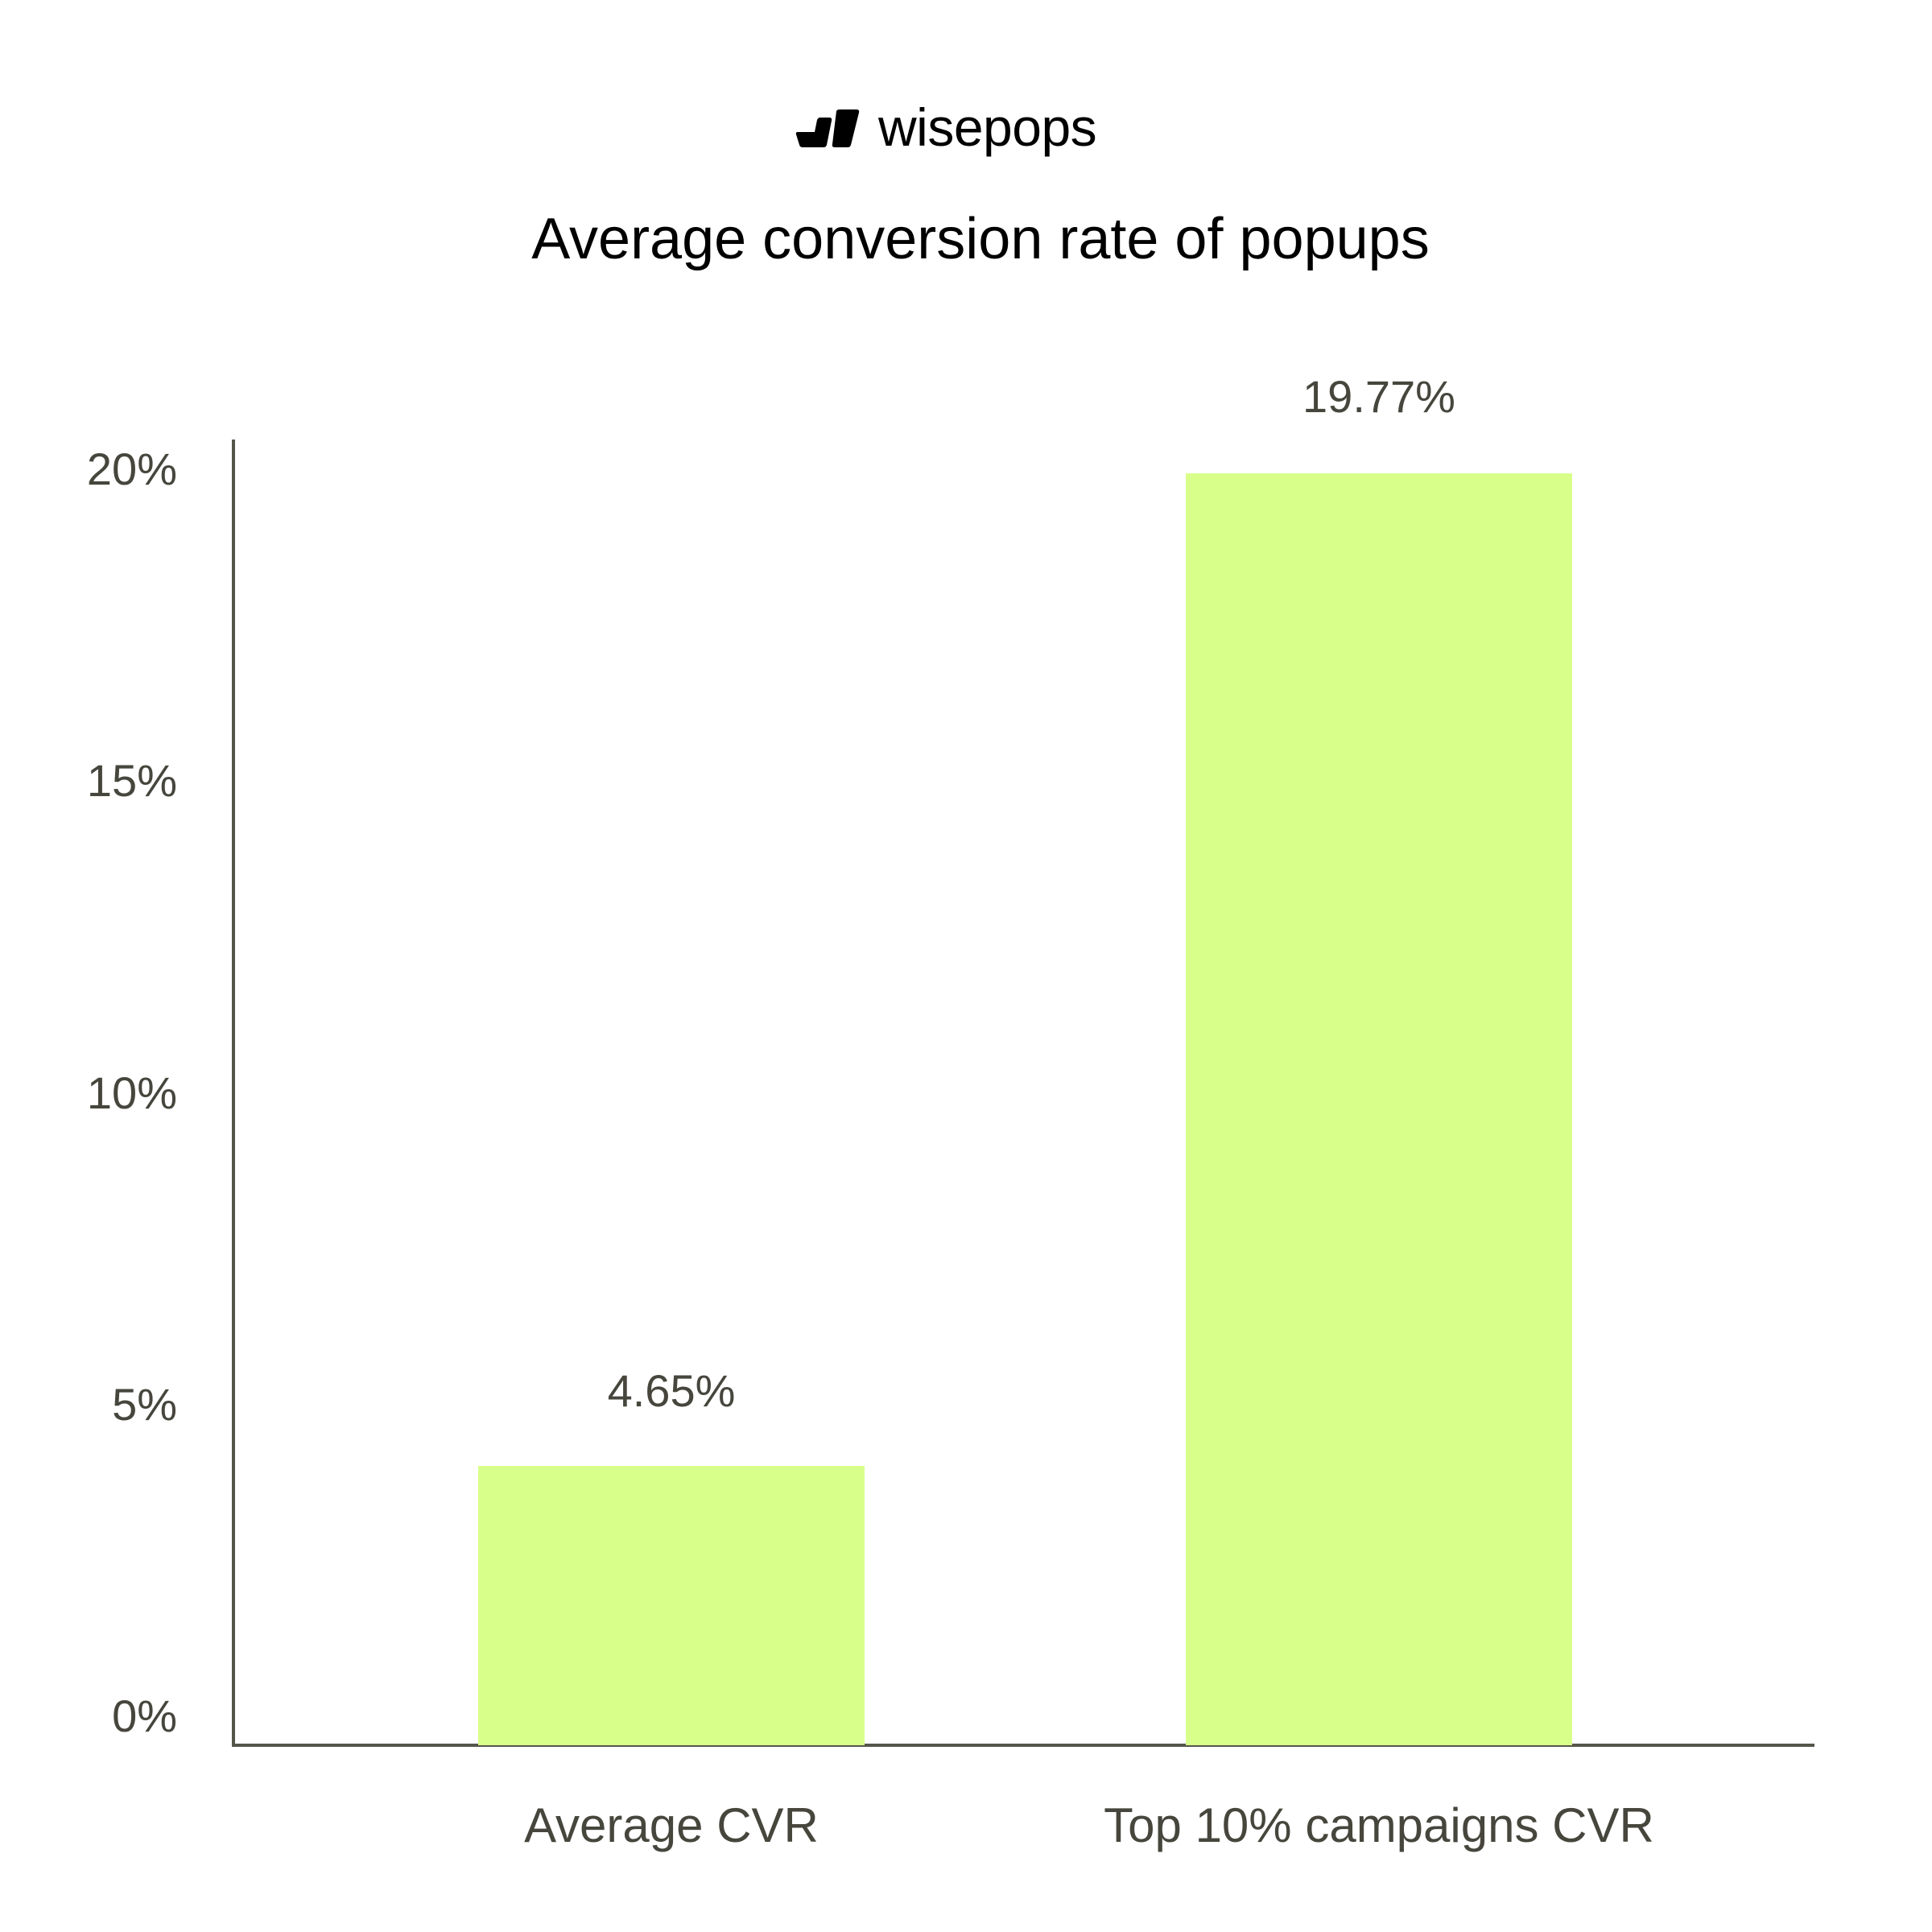  Describe the element at coordinates (131, 1092) in the screenshot. I see `y-tick-label: 10%` at that location.